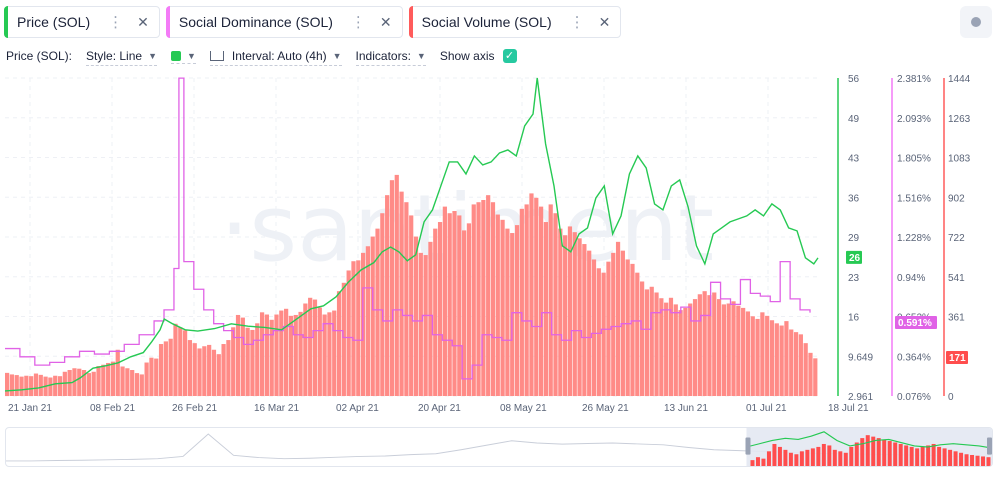 The height and width of the screenshot is (478, 1001). What do you see at coordinates (854, 79) in the screenshot?
I see `axis-tick-label: 56` at bounding box center [854, 79].